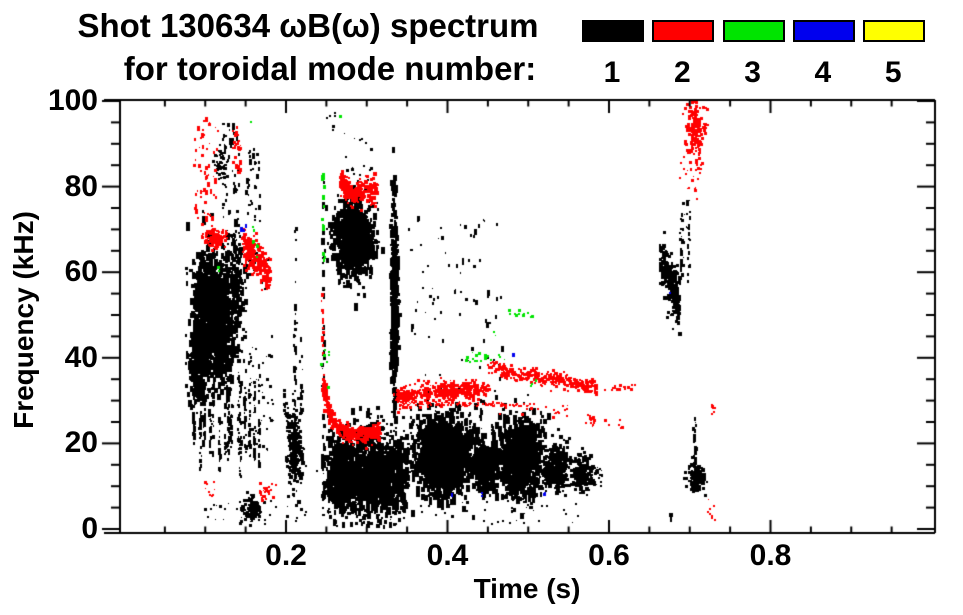  What do you see at coordinates (447, 555) in the screenshot?
I see `x-tick-label-0.4: 0.4` at bounding box center [447, 555].